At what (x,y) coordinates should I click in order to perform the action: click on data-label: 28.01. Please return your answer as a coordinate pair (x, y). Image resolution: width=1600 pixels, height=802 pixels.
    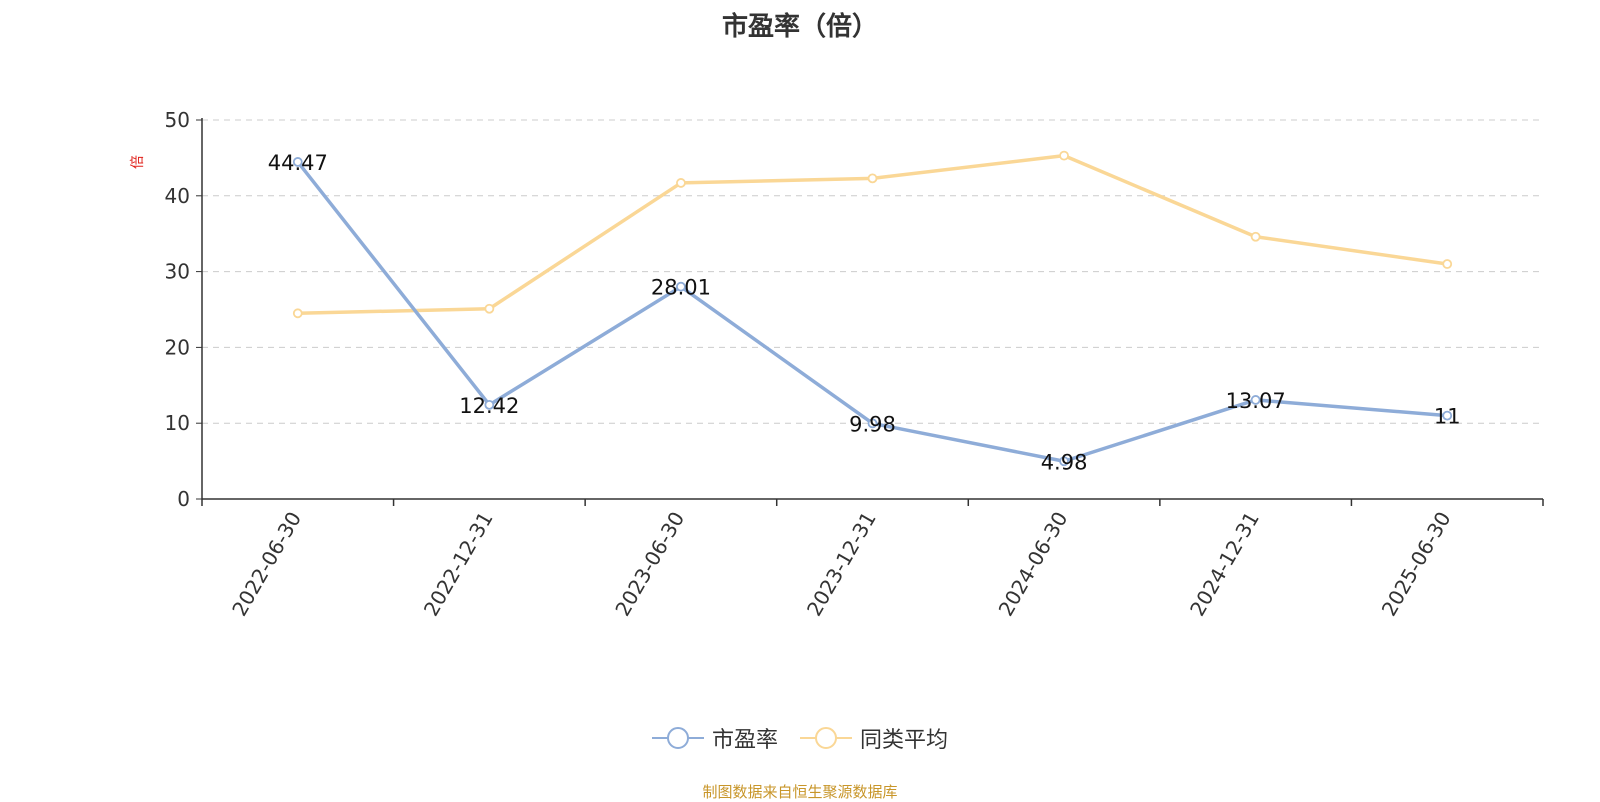
    Looking at the image, I should click on (681, 288).